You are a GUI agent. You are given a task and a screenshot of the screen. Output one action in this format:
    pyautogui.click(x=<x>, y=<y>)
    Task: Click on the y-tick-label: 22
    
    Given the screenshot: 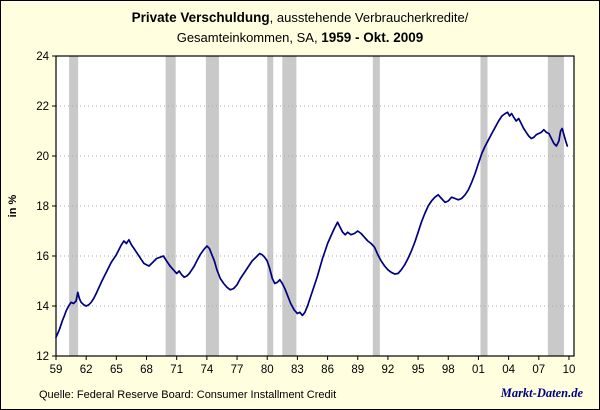 What is the action you would take?
    pyautogui.click(x=42, y=107)
    